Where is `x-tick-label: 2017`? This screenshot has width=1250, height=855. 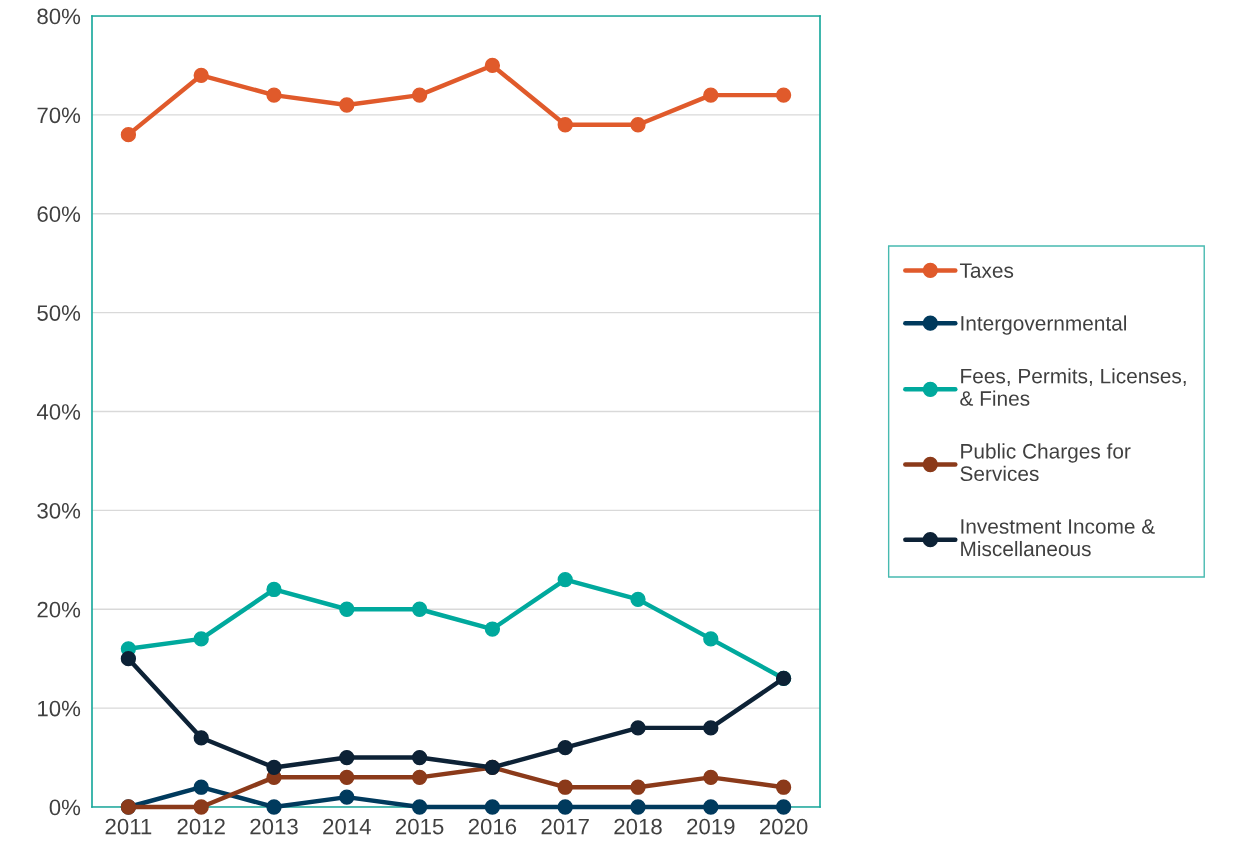
x-tick-label: 2017 is located at coordinates (565, 826).